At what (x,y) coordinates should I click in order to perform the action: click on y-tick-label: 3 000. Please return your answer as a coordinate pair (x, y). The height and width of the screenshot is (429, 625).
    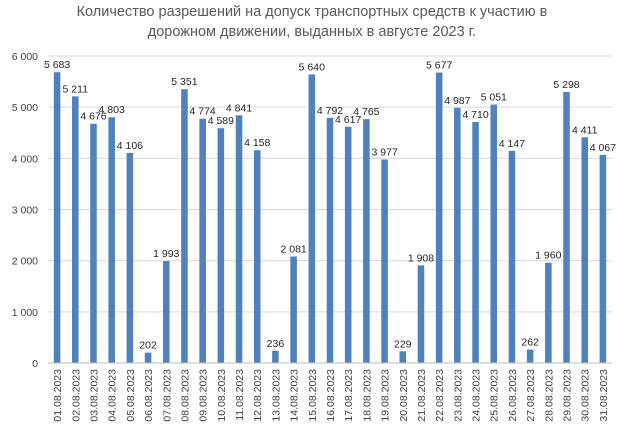
    Looking at the image, I should click on (25, 211).